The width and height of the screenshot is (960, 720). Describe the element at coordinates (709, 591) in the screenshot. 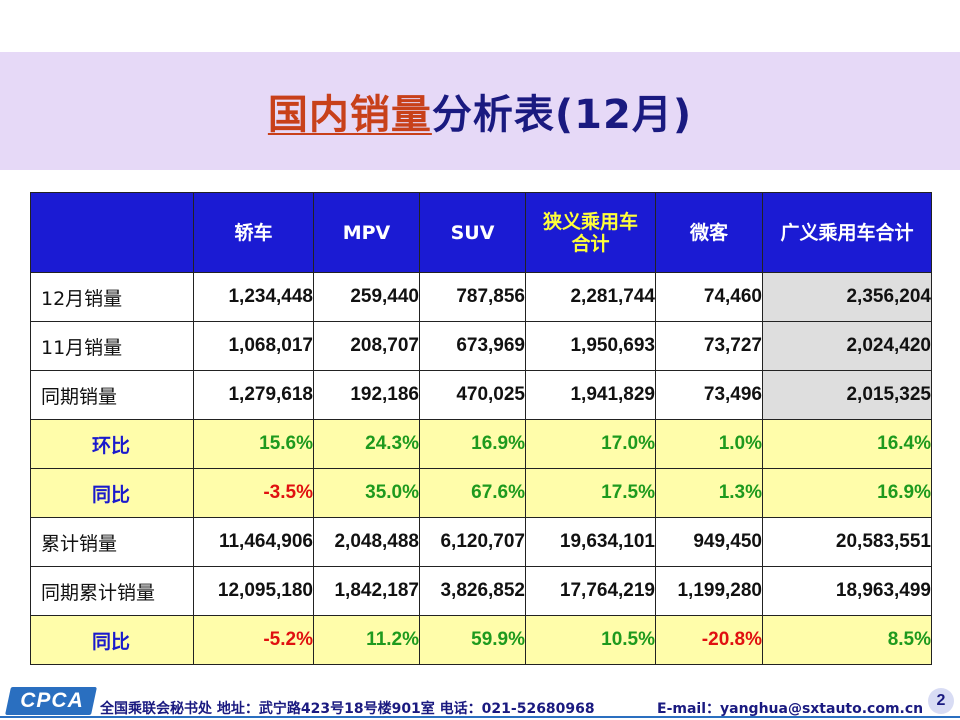

I see `table-cell: 1,199,280` at that location.